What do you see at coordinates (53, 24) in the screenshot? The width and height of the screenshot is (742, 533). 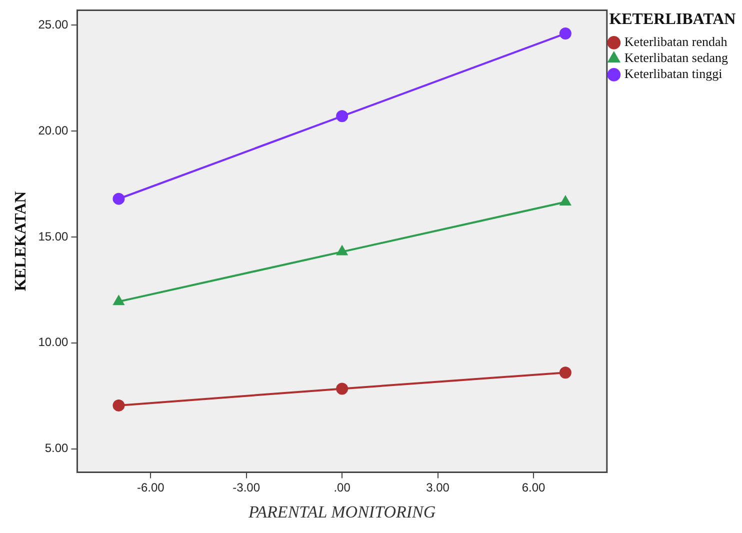 I see `y-tick-label: 25.00` at bounding box center [53, 24].